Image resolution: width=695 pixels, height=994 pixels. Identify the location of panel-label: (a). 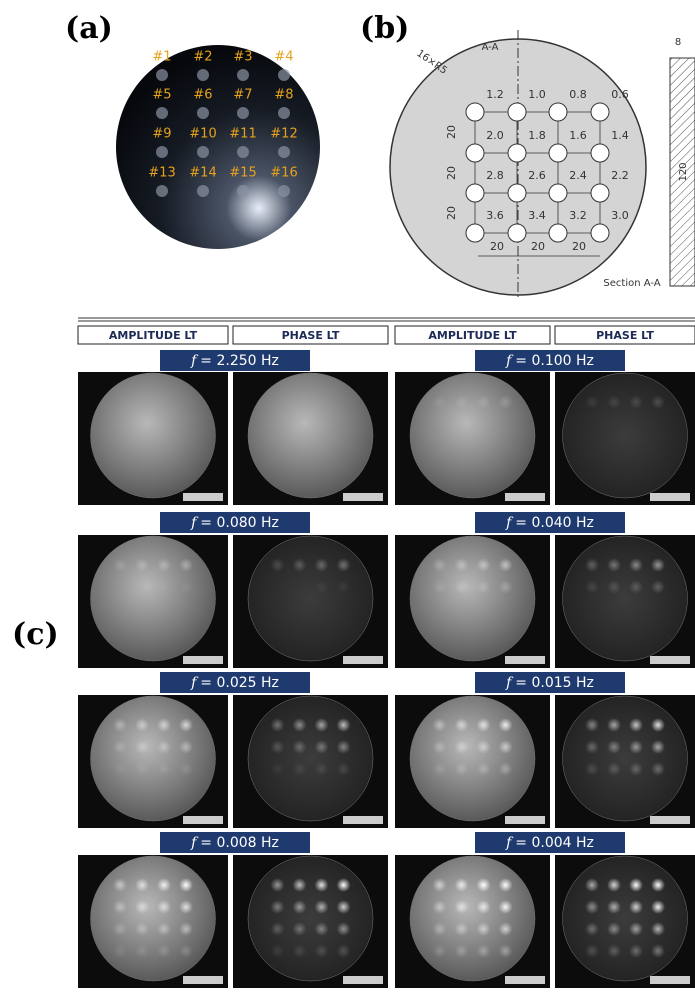
(89, 28).